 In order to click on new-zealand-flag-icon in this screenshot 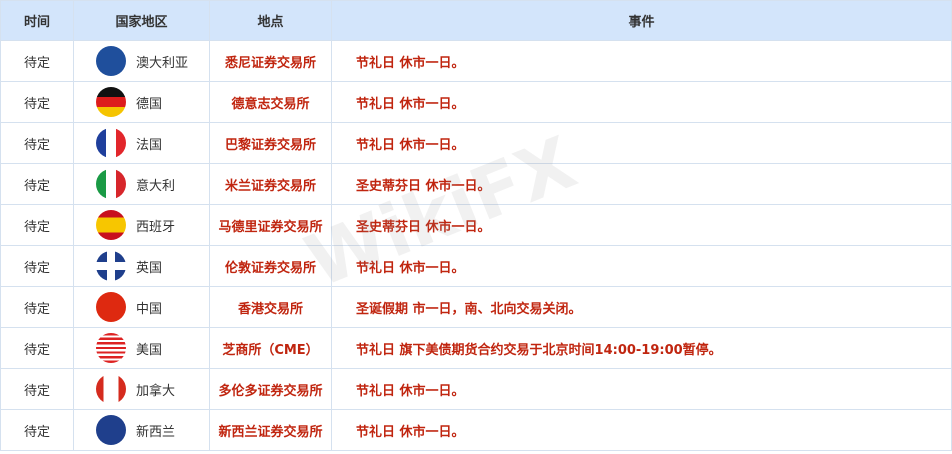, I will do `click(111, 430)`.